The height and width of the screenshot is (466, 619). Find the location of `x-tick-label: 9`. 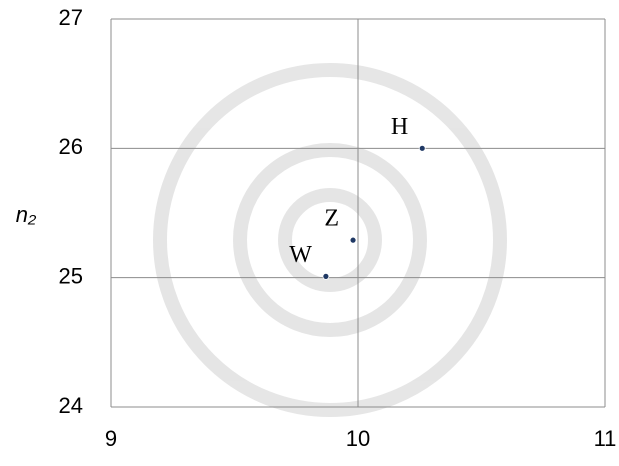

x-tick-label: 9 is located at coordinates (111, 438).